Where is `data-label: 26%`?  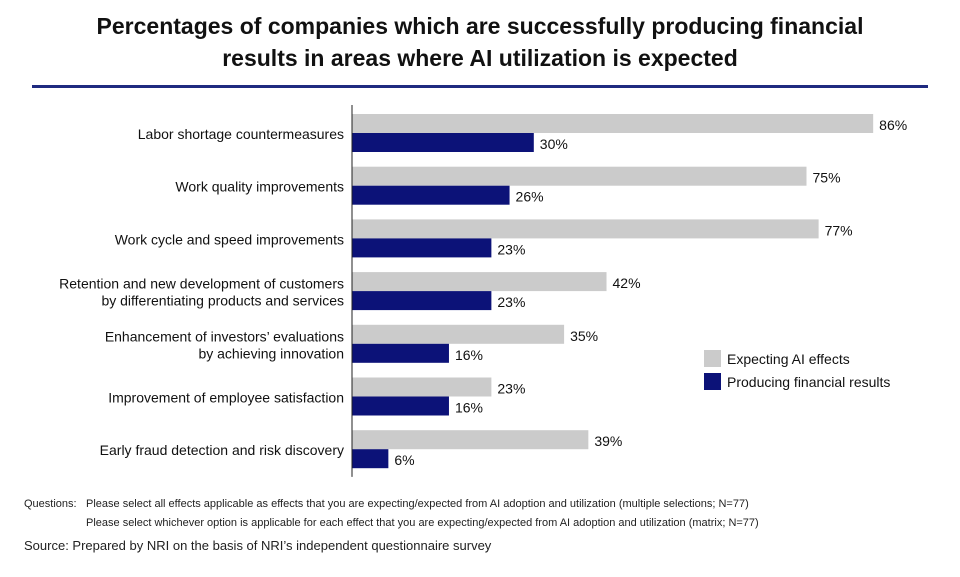 data-label: 26% is located at coordinates (530, 197).